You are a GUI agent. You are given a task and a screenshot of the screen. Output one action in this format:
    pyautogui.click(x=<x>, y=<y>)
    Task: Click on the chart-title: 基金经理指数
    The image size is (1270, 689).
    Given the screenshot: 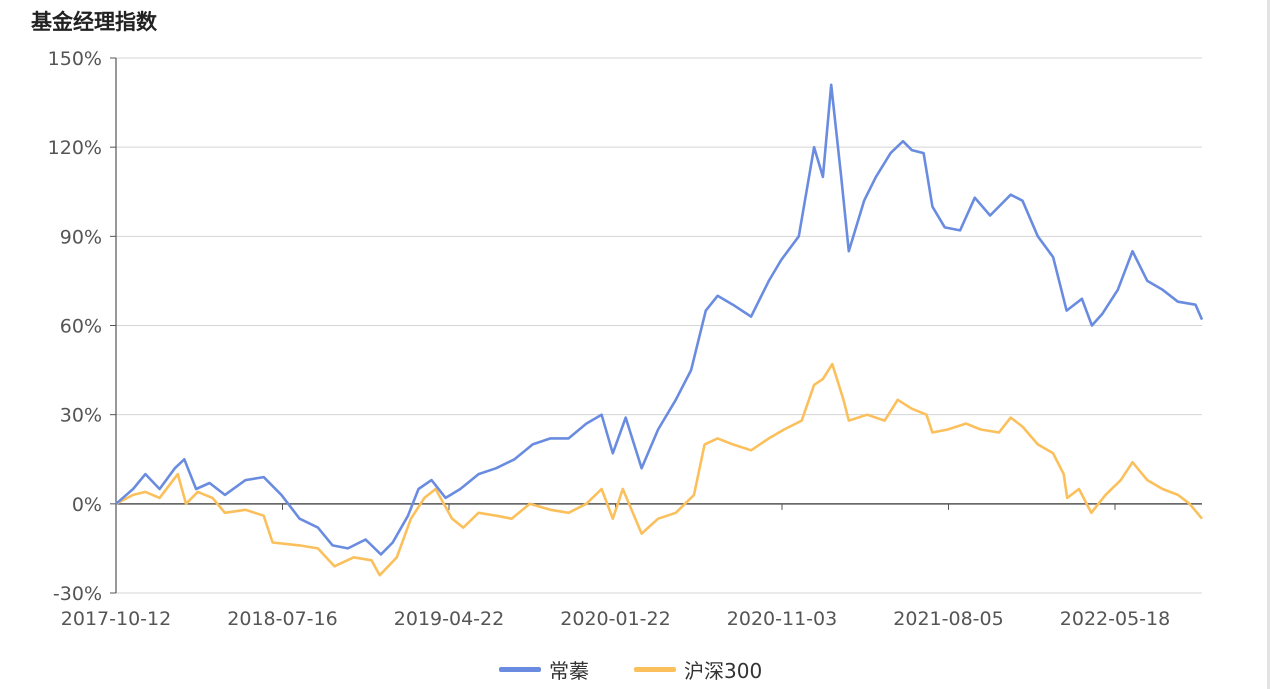 What is the action you would take?
    pyautogui.click(x=94, y=22)
    